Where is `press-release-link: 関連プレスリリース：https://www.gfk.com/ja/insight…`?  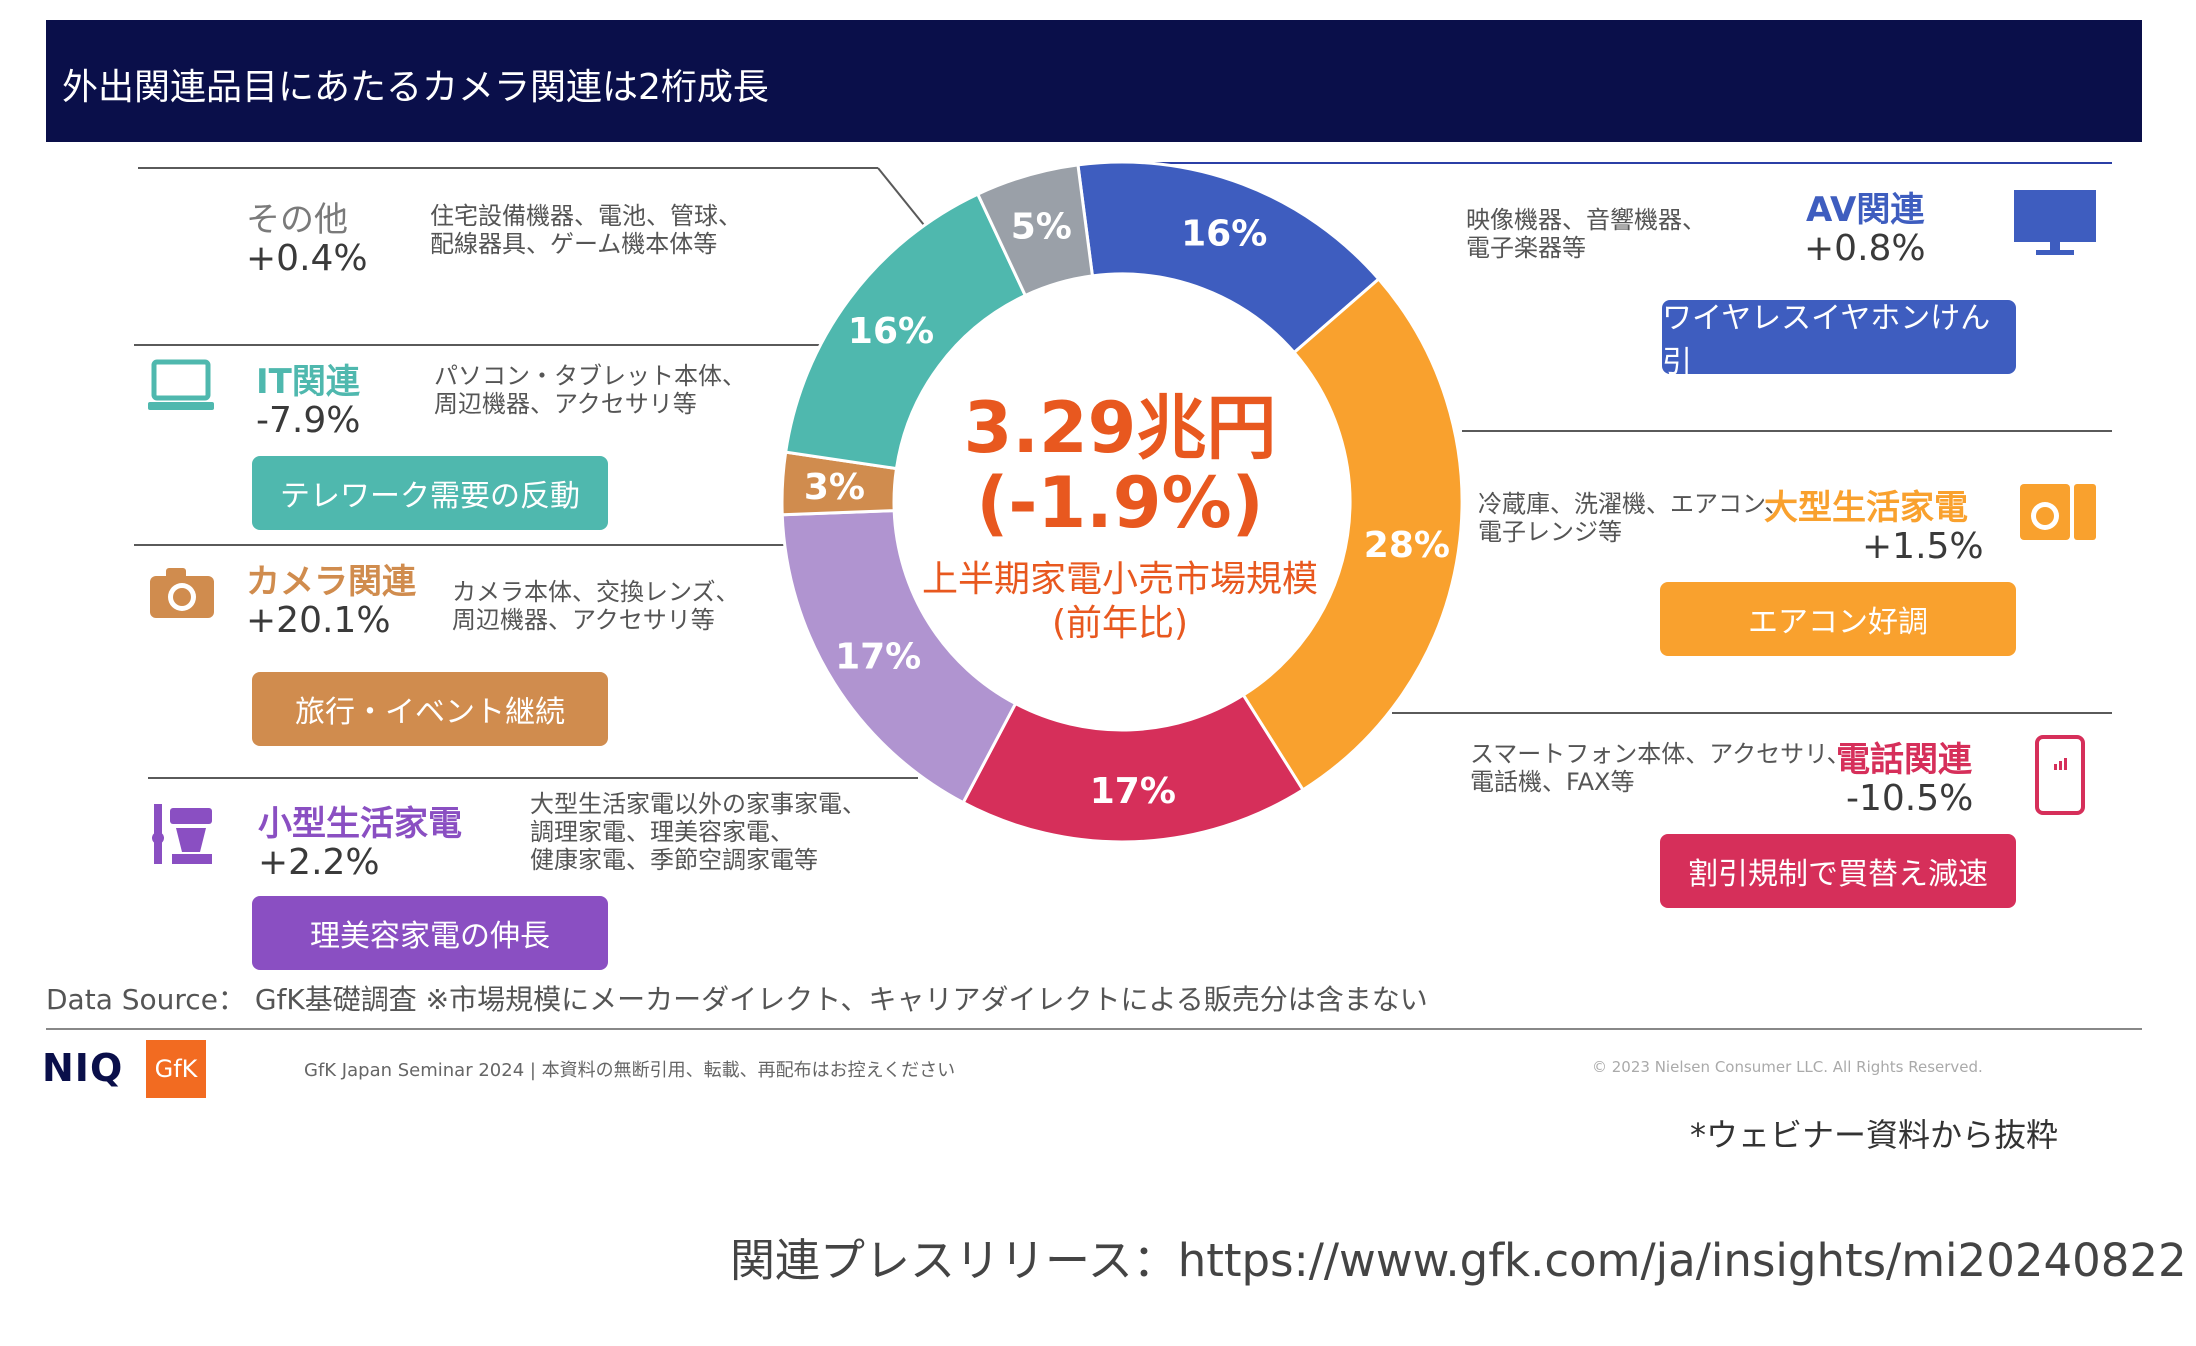
press-release-link: 関連プレスリリース：https://www.gfk.com/ja/insight… is located at coordinates (1458, 1260).